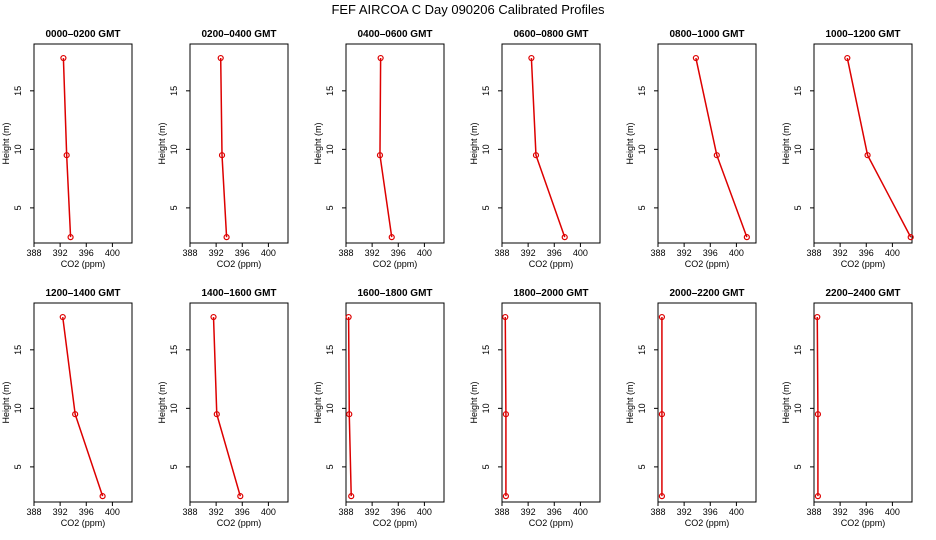 The height and width of the screenshot is (540, 936). I want to click on panel-title: 0000–0200 GMT, so click(82, 34).